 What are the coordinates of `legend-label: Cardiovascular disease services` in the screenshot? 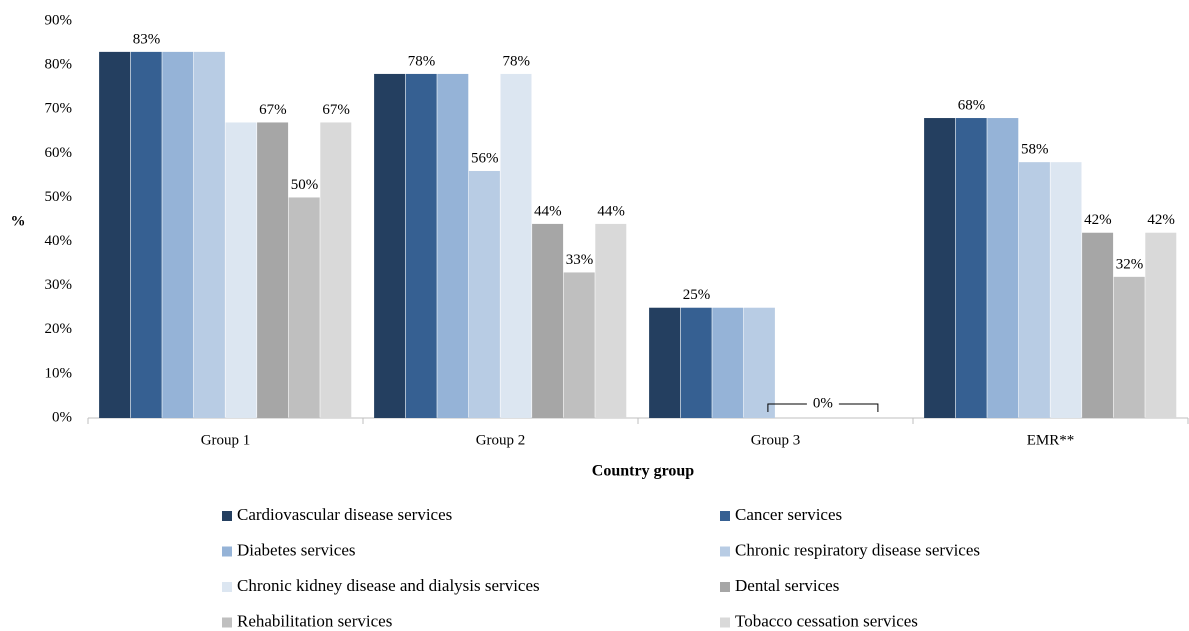 It's located at (344, 514).